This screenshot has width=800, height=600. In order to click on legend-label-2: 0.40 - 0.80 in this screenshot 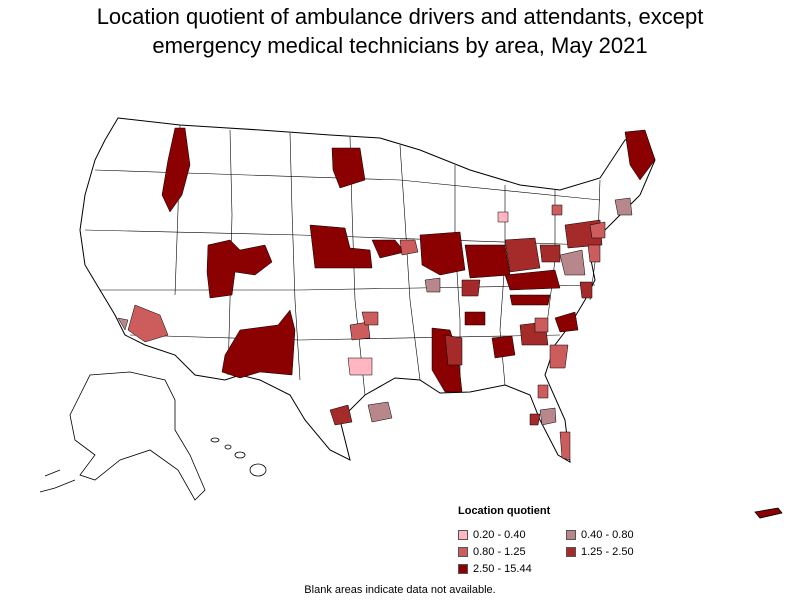, I will do `click(607, 534)`.